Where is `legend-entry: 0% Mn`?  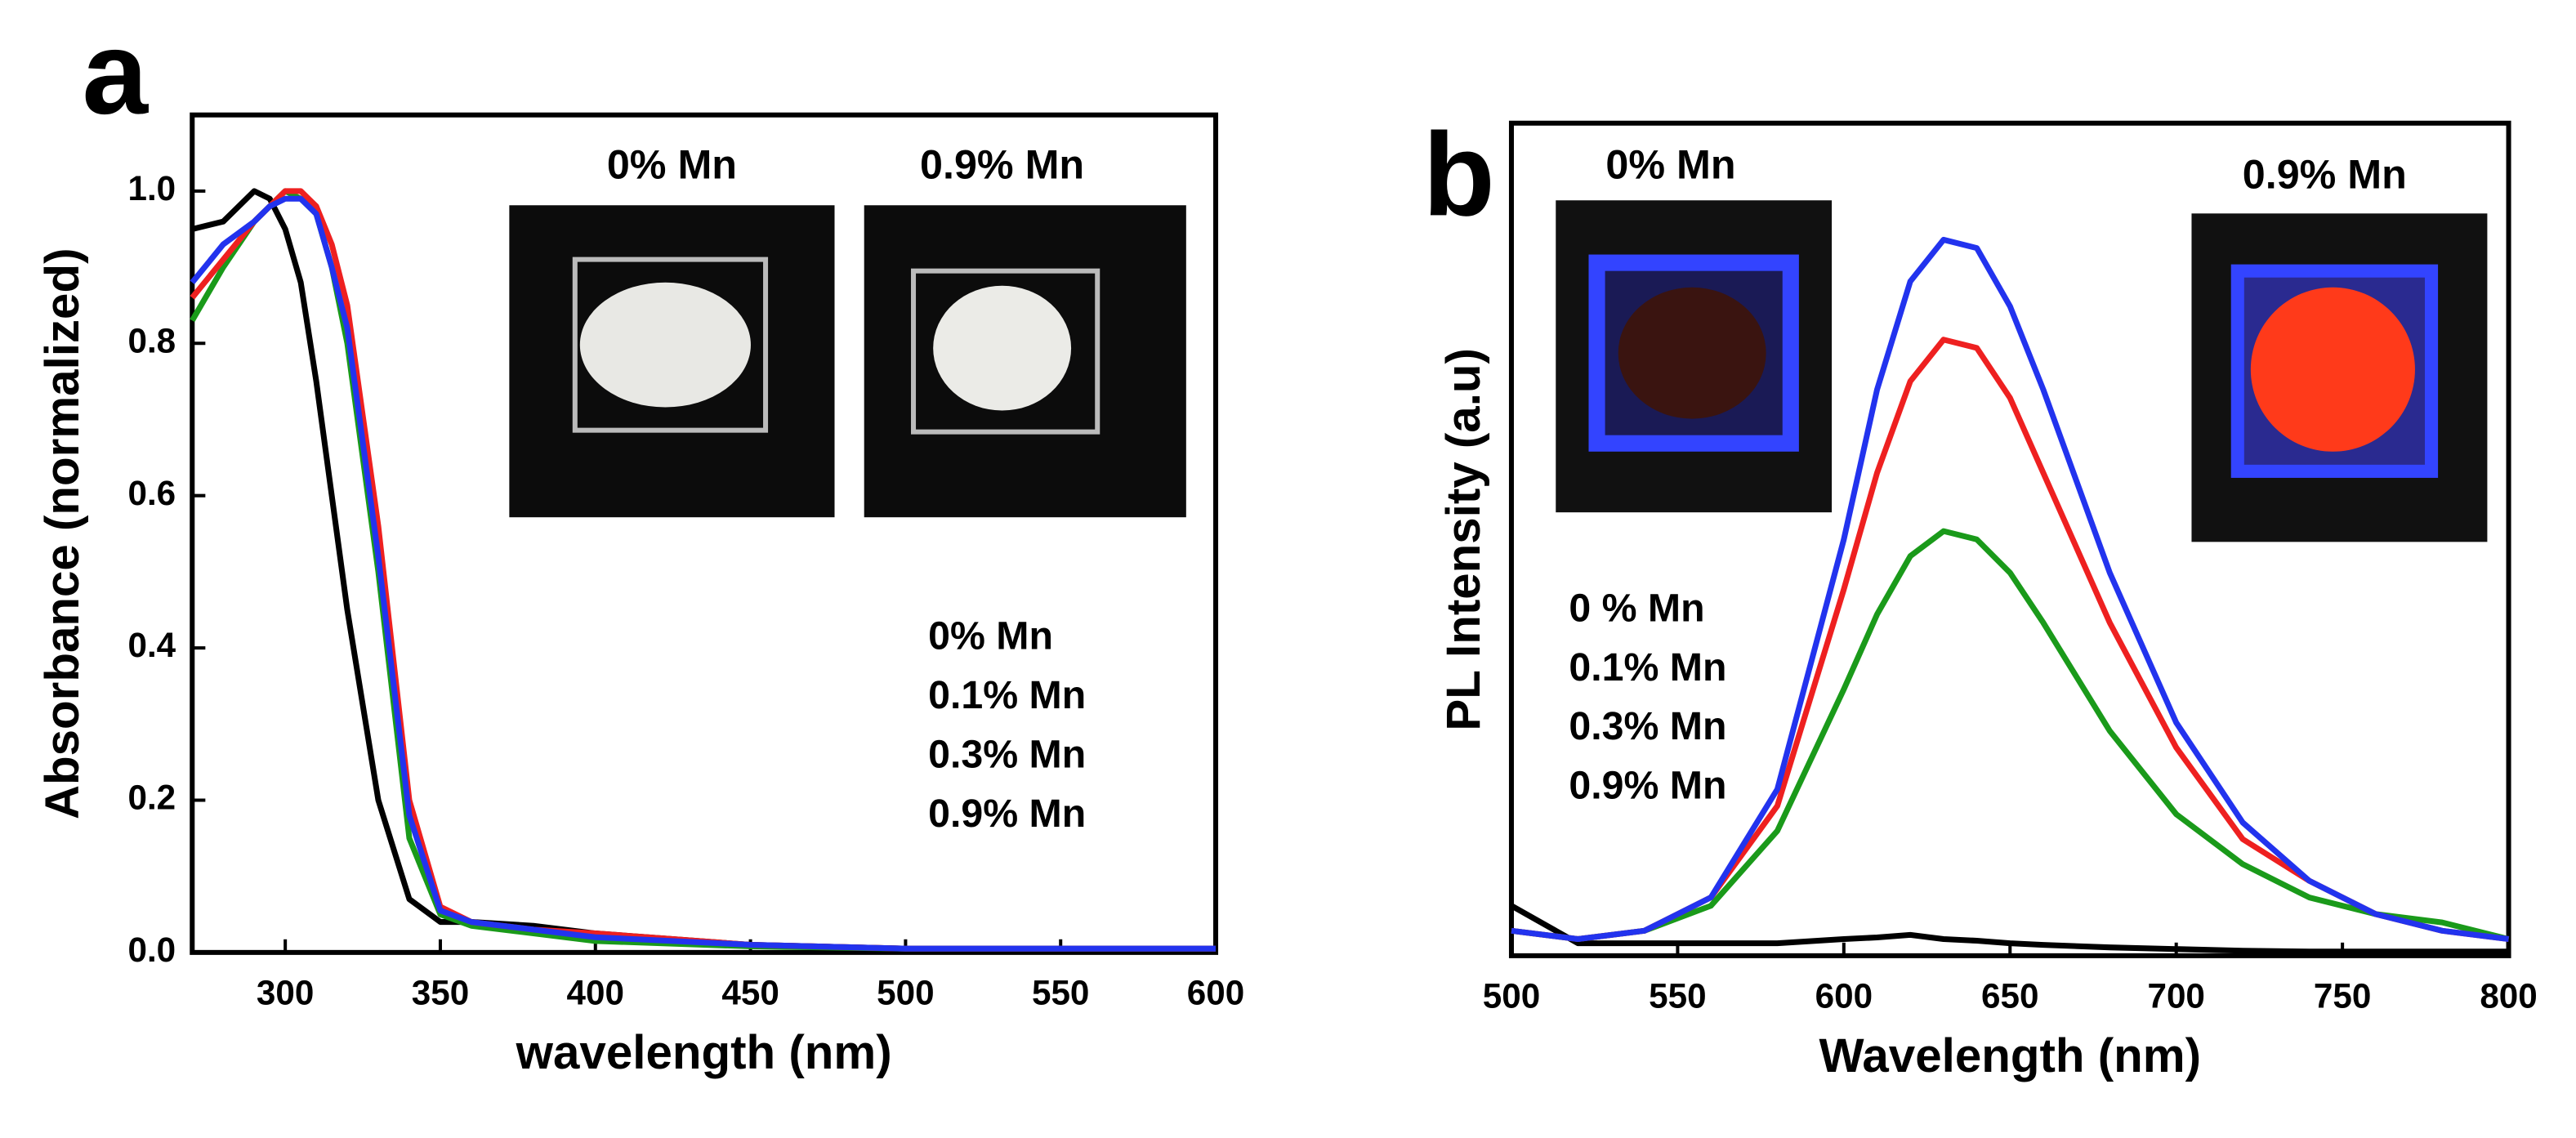
legend-entry: 0% Mn is located at coordinates (991, 636).